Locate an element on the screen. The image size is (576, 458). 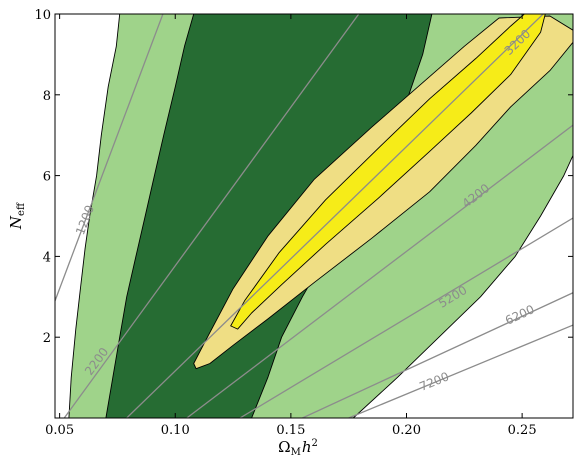
contour-label-6200: 6200 is located at coordinates (520, 315).